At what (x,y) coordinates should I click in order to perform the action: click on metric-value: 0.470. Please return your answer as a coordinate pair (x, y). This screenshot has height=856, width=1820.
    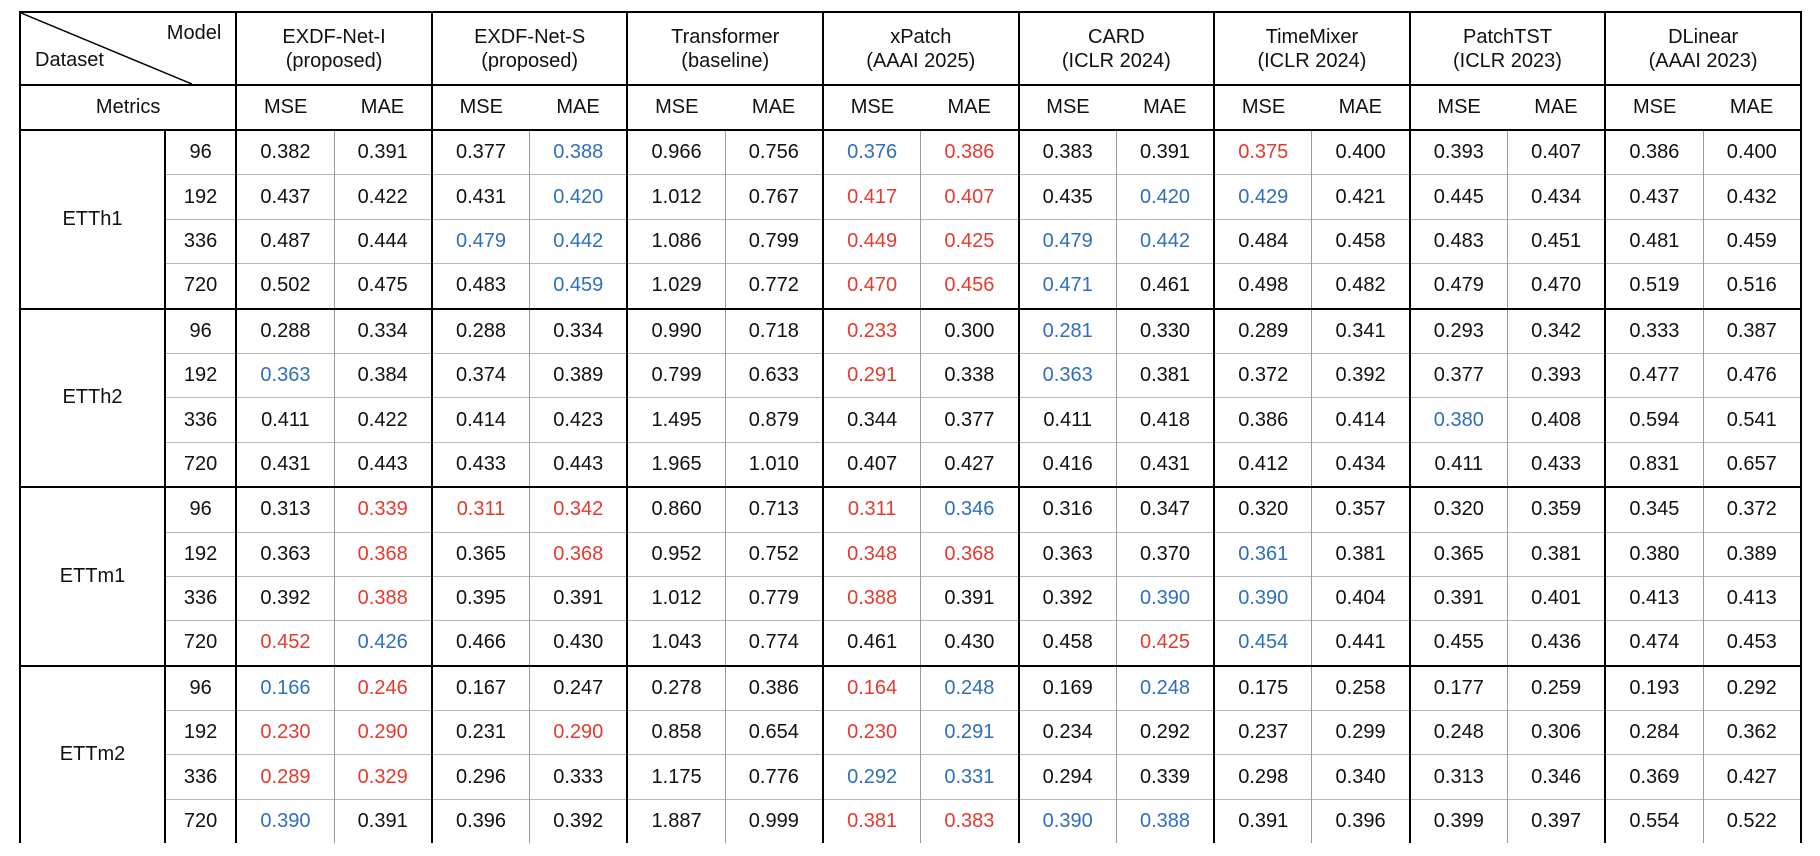
    Looking at the image, I should click on (1556, 286).